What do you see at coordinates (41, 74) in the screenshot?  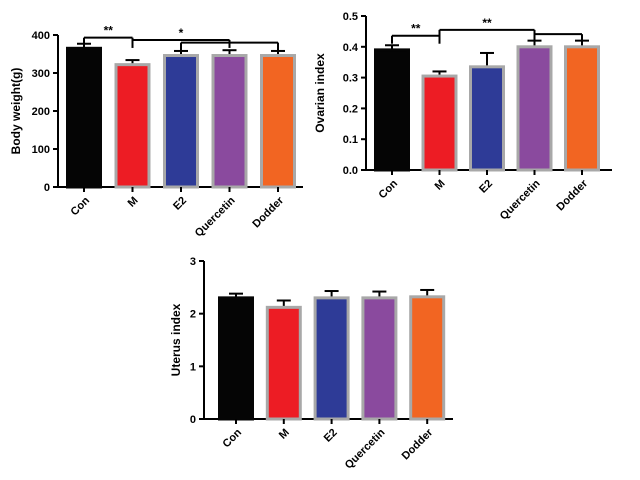 I see `y-tick-label: 300` at bounding box center [41, 74].